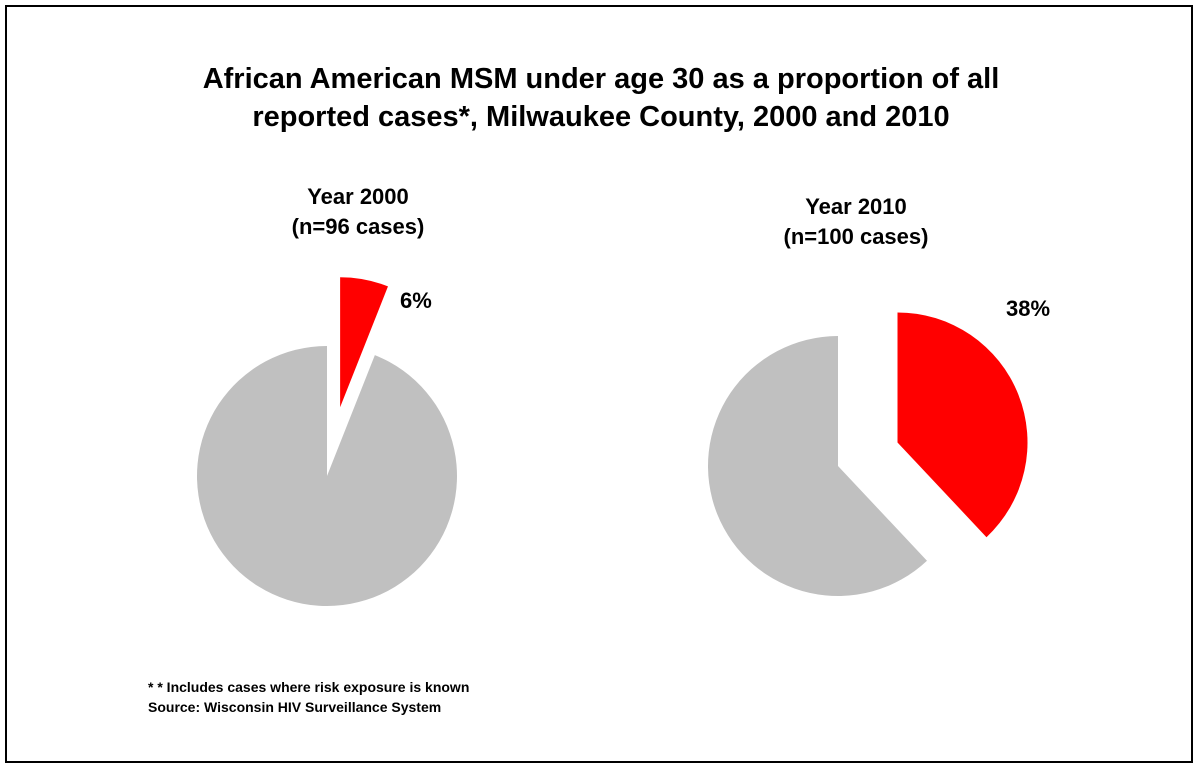 This screenshot has width=1202, height=768. I want to click on pie-chart-2000, so click(327, 441).